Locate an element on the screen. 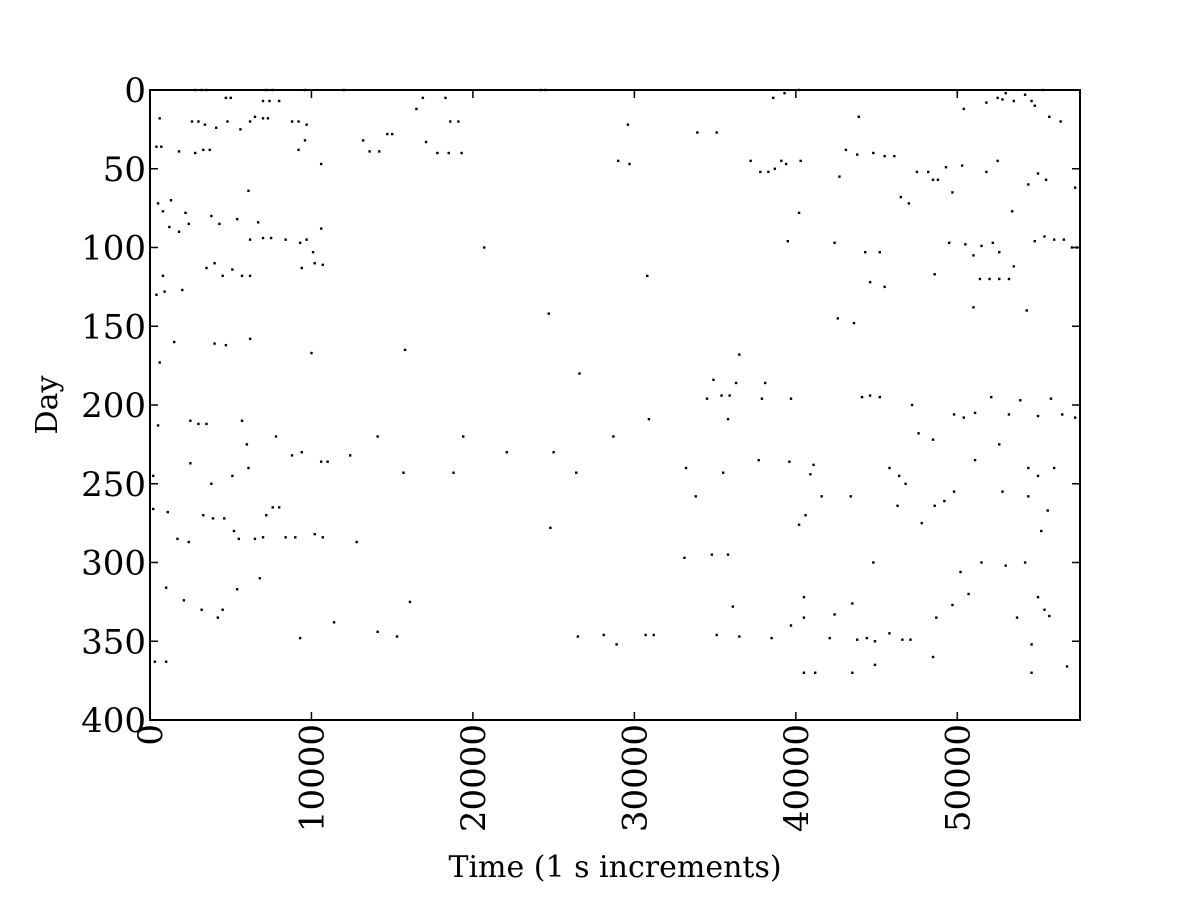  x-tick-label: 50000 is located at coordinates (958, 778).